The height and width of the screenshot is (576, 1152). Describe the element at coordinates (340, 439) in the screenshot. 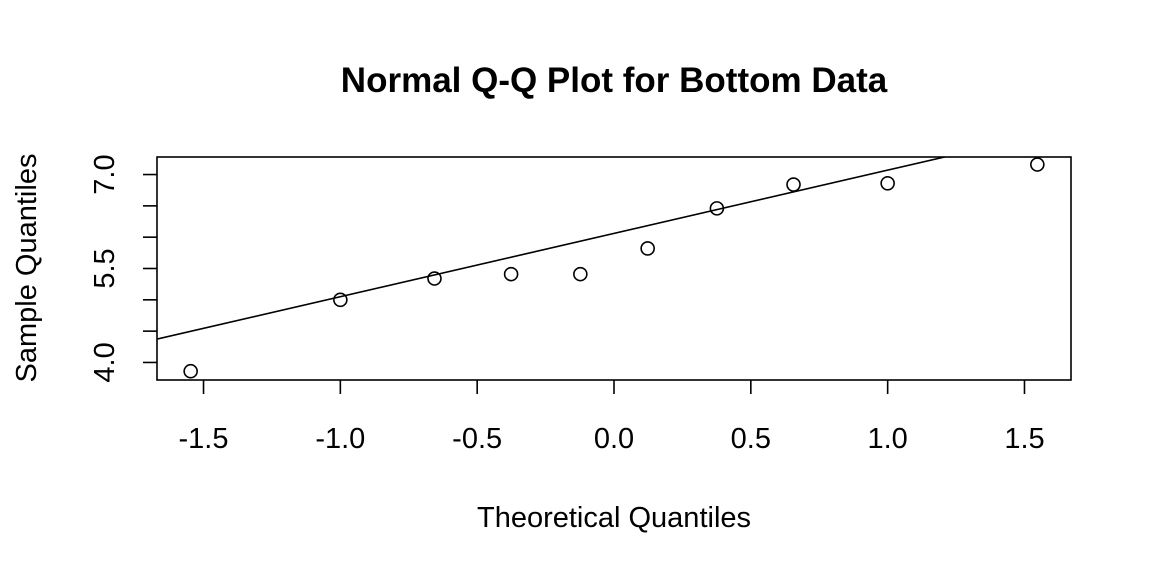

I see `x-tick-label: -1.0` at that location.